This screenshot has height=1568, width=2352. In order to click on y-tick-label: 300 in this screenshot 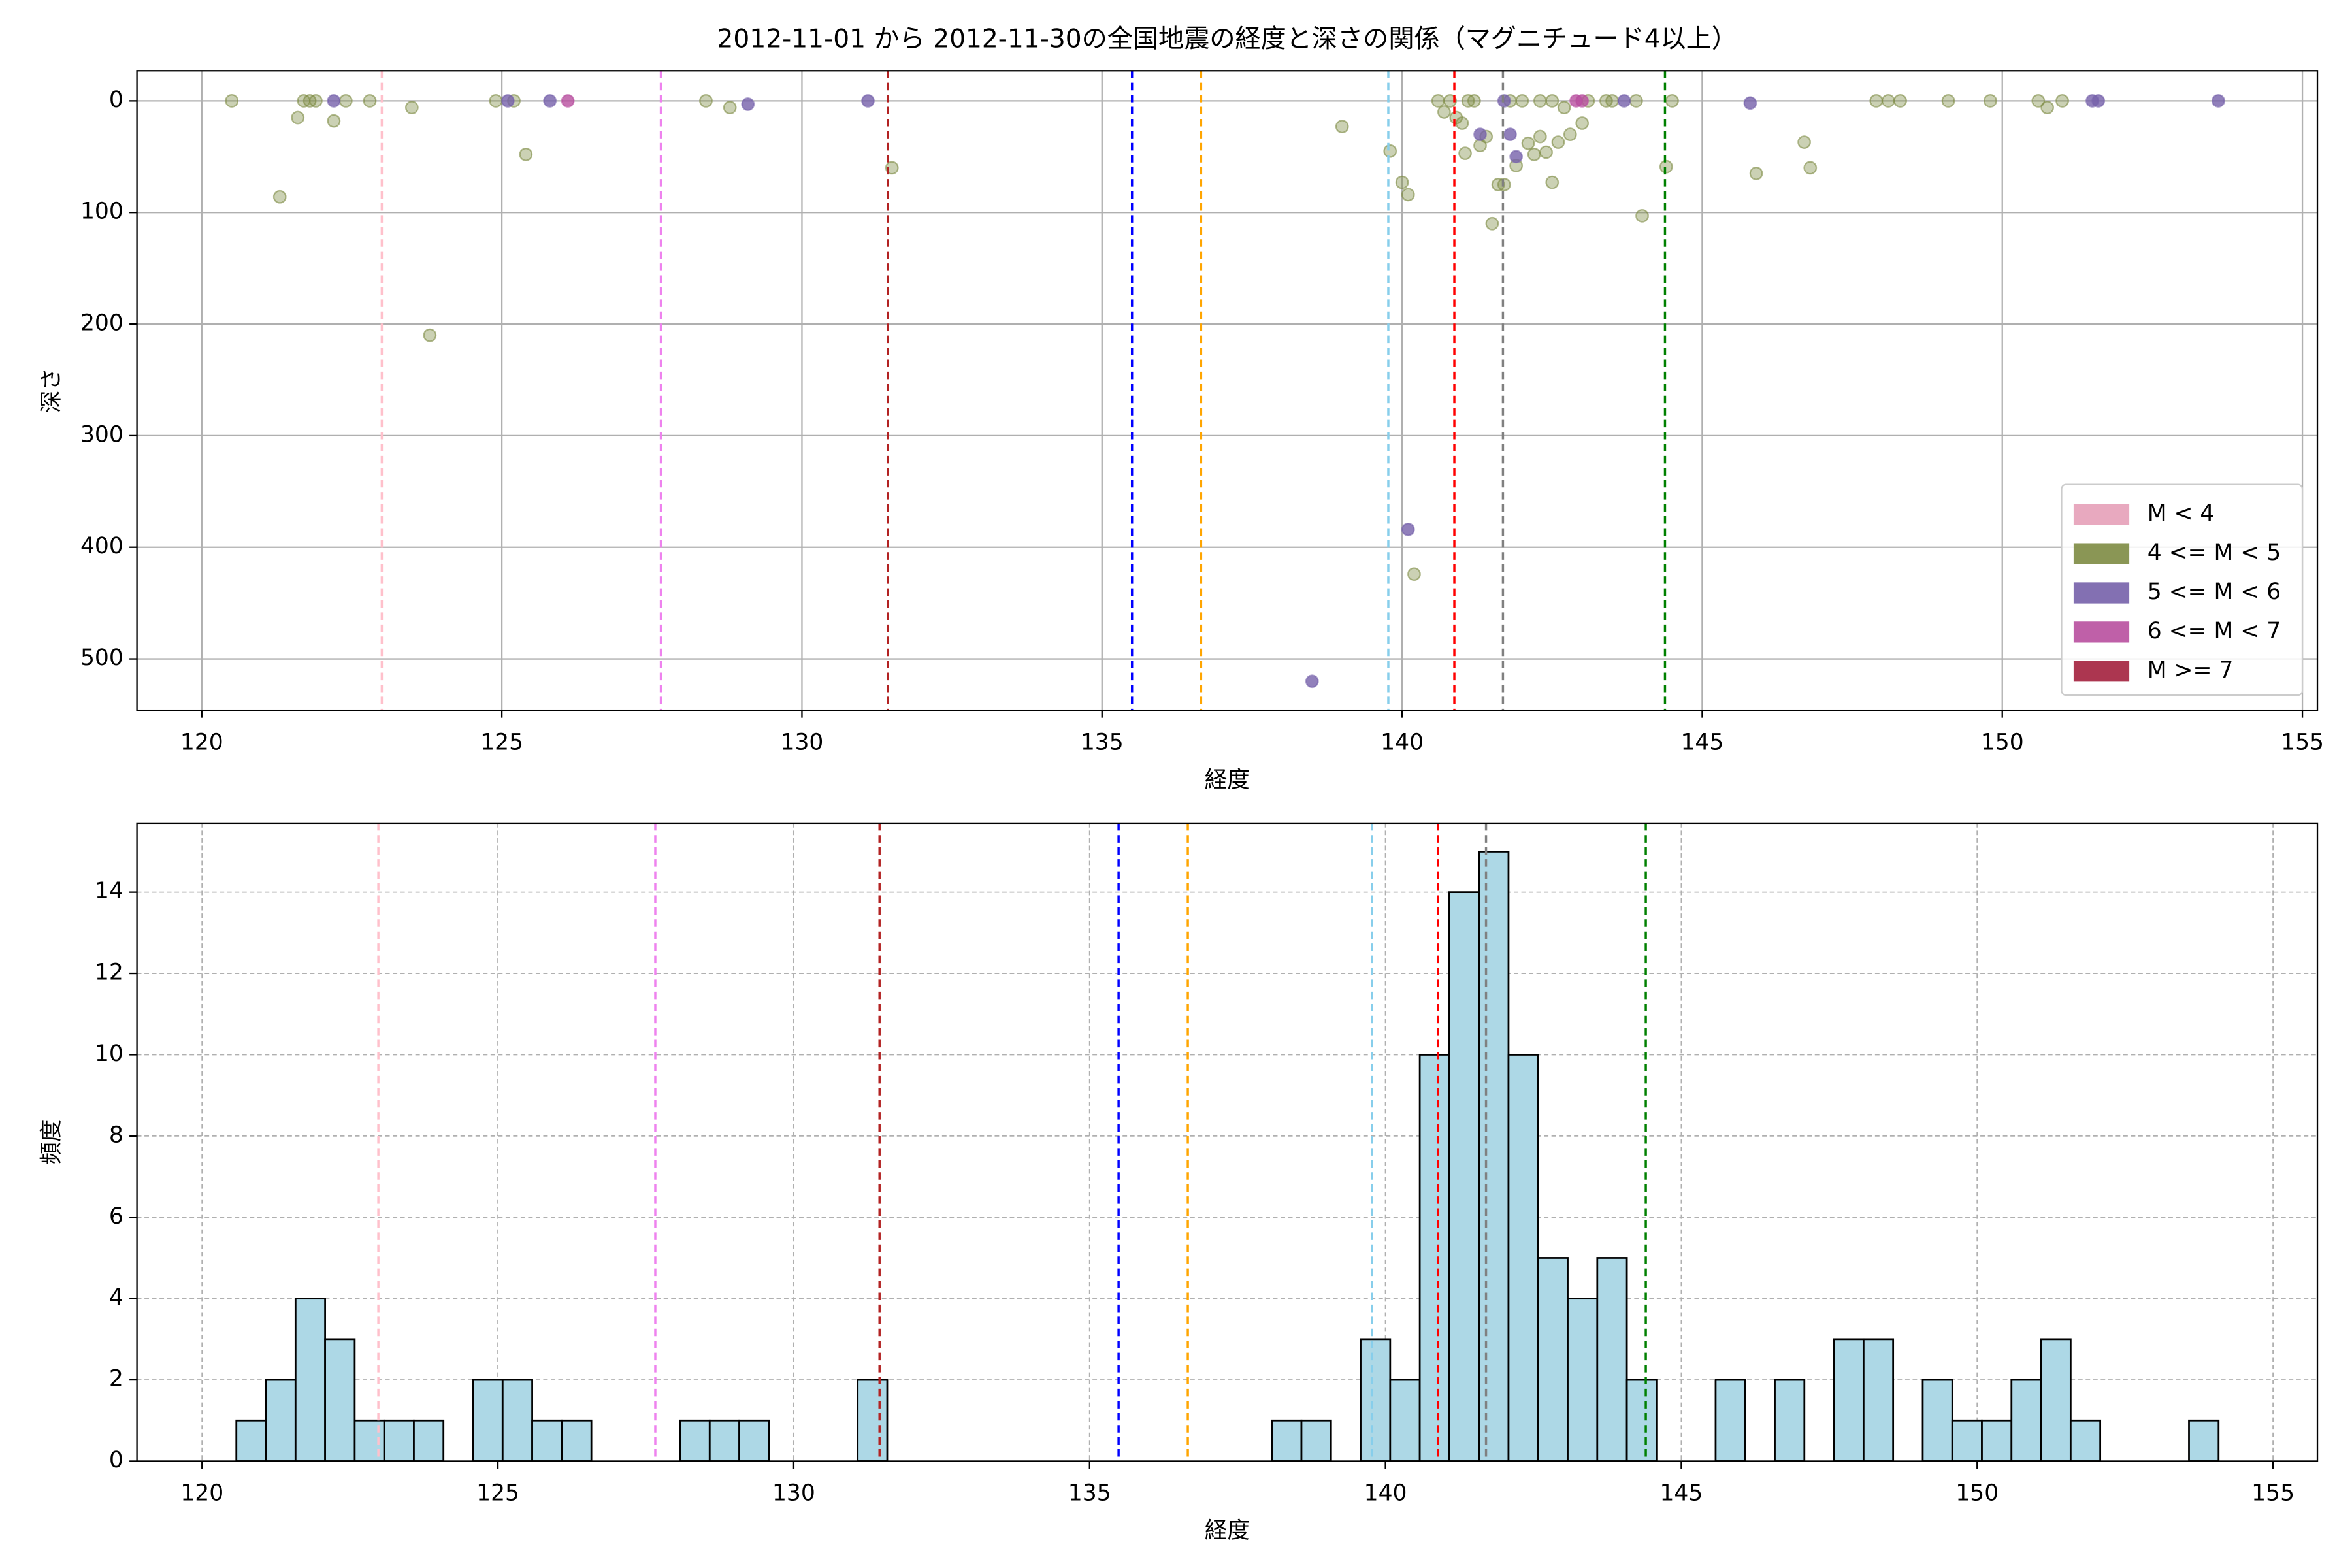, I will do `click(101, 434)`.